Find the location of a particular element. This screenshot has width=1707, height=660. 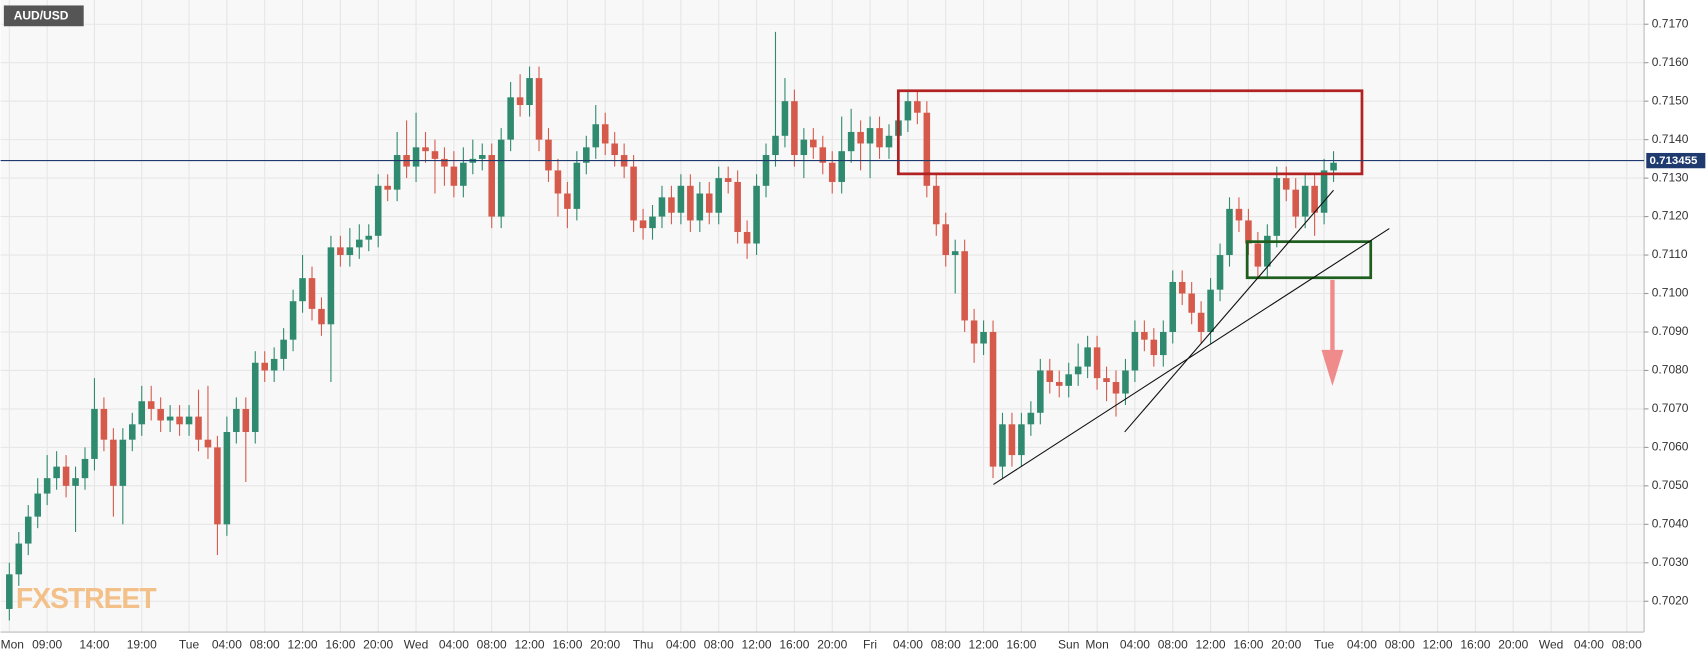

y-tick-label: 0.7060 is located at coordinates (1670, 447).